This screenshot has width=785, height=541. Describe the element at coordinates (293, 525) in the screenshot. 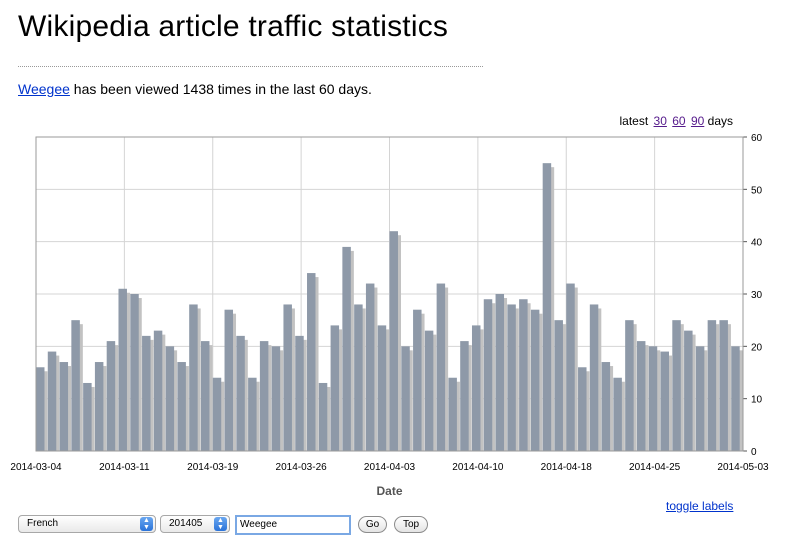

I see `article-input: Weegee` at that location.